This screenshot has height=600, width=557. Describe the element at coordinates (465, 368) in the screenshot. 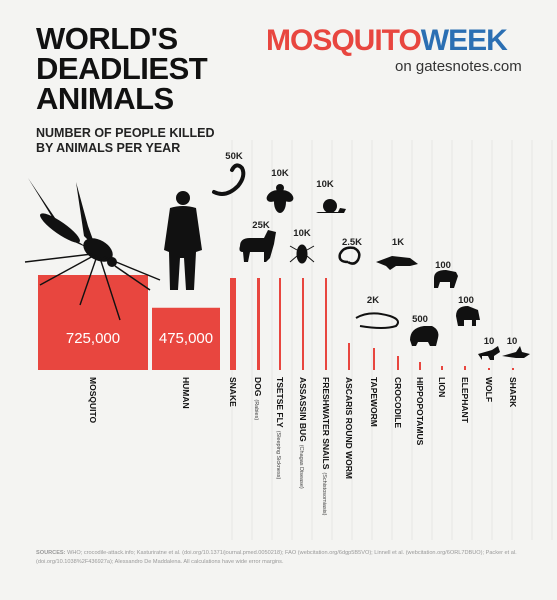

I see `bar-elephant` at that location.